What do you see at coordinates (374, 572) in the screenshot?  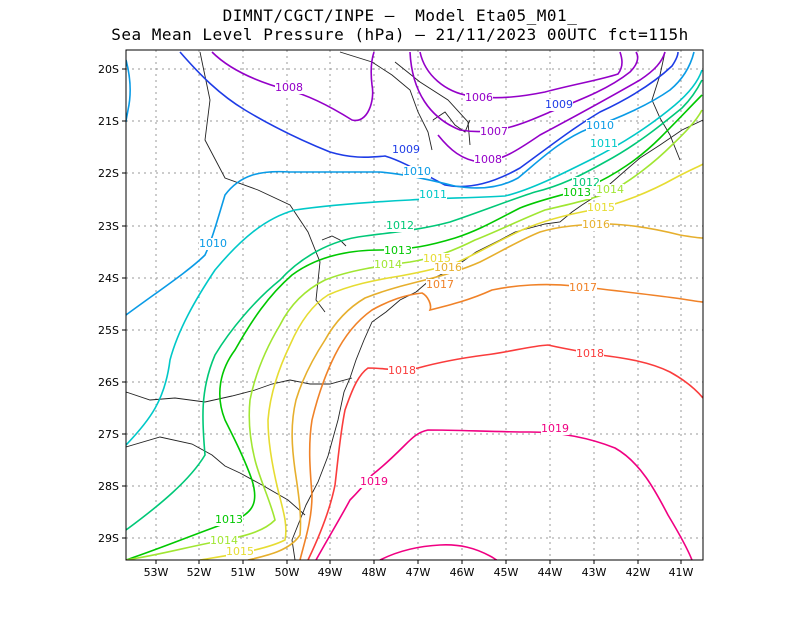 I see `lon-tick-label: 48W` at bounding box center [374, 572].